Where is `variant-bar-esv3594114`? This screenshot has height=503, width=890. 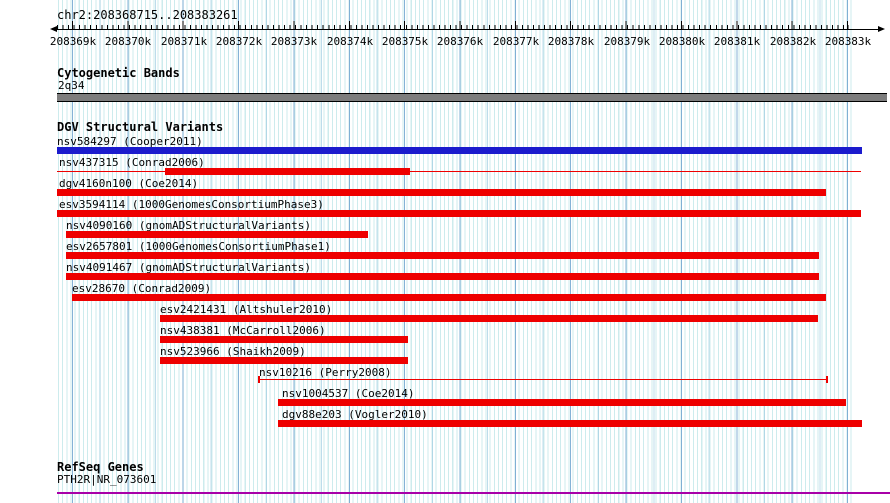
variant-bar-esv3594114 is located at coordinates (459, 213).